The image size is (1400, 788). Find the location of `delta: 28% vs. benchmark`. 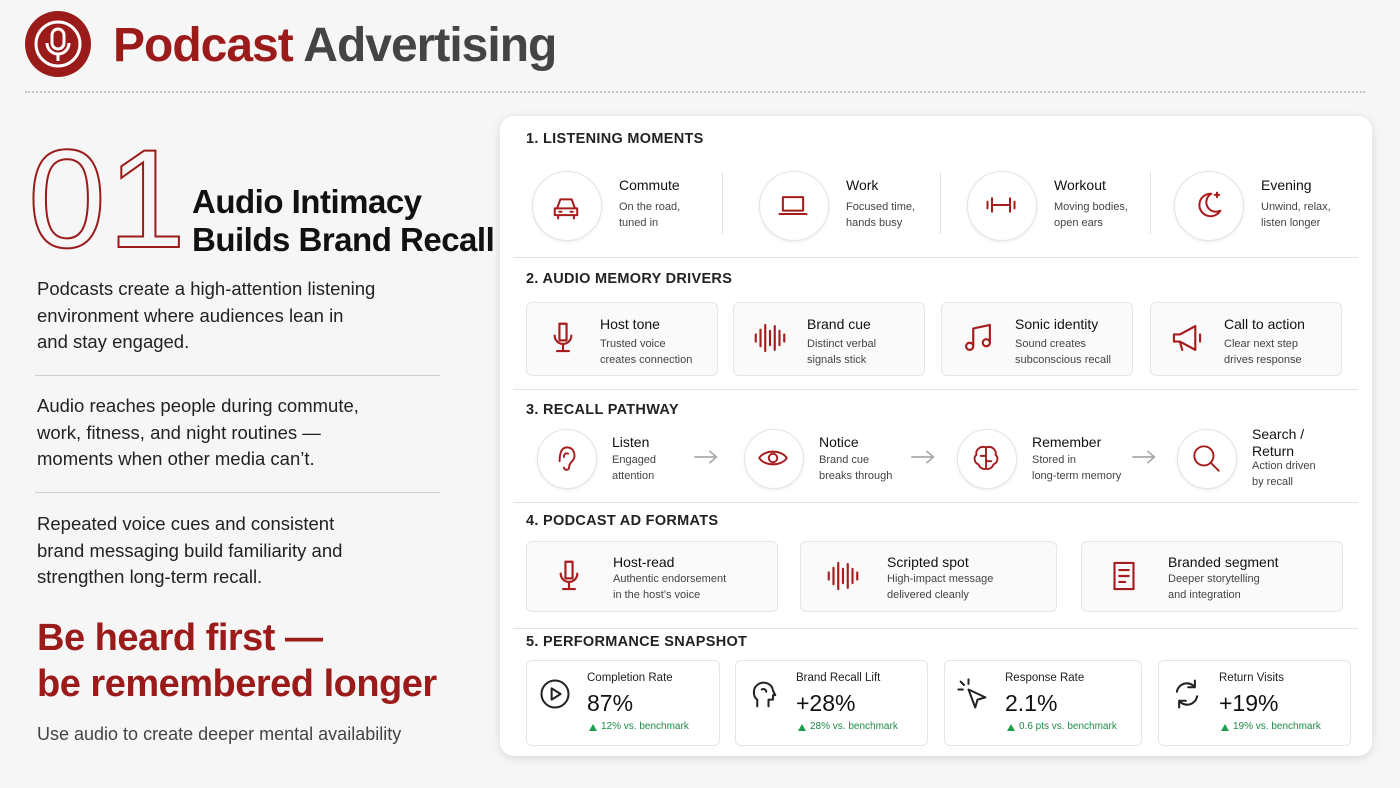

delta: 28% vs. benchmark is located at coordinates (854, 726).